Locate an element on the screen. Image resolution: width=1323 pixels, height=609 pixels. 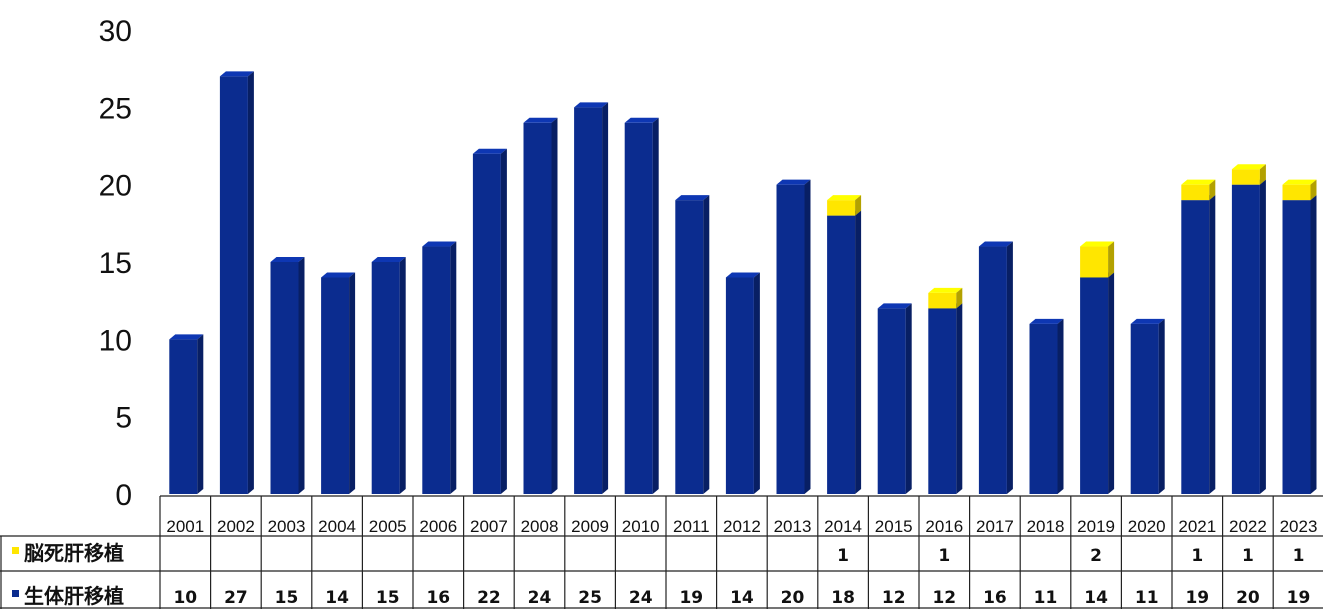
brain-death-value: 2 is located at coordinates (1096, 556).